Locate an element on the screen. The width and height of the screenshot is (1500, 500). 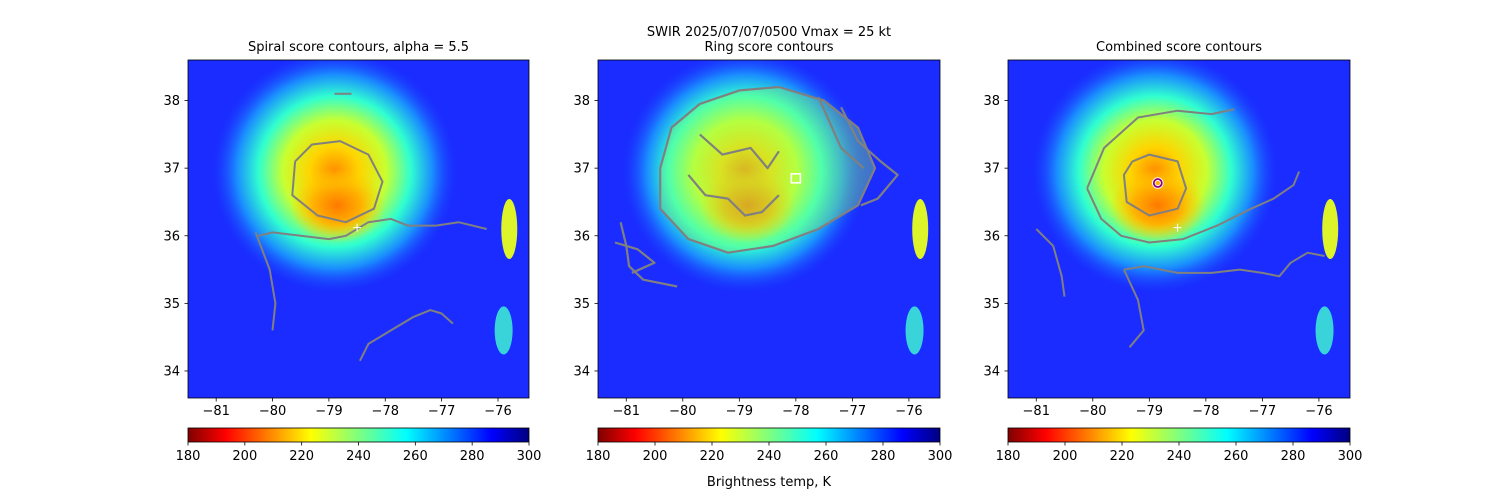
colorbar-label: Brightness temp, K is located at coordinates (769, 482).